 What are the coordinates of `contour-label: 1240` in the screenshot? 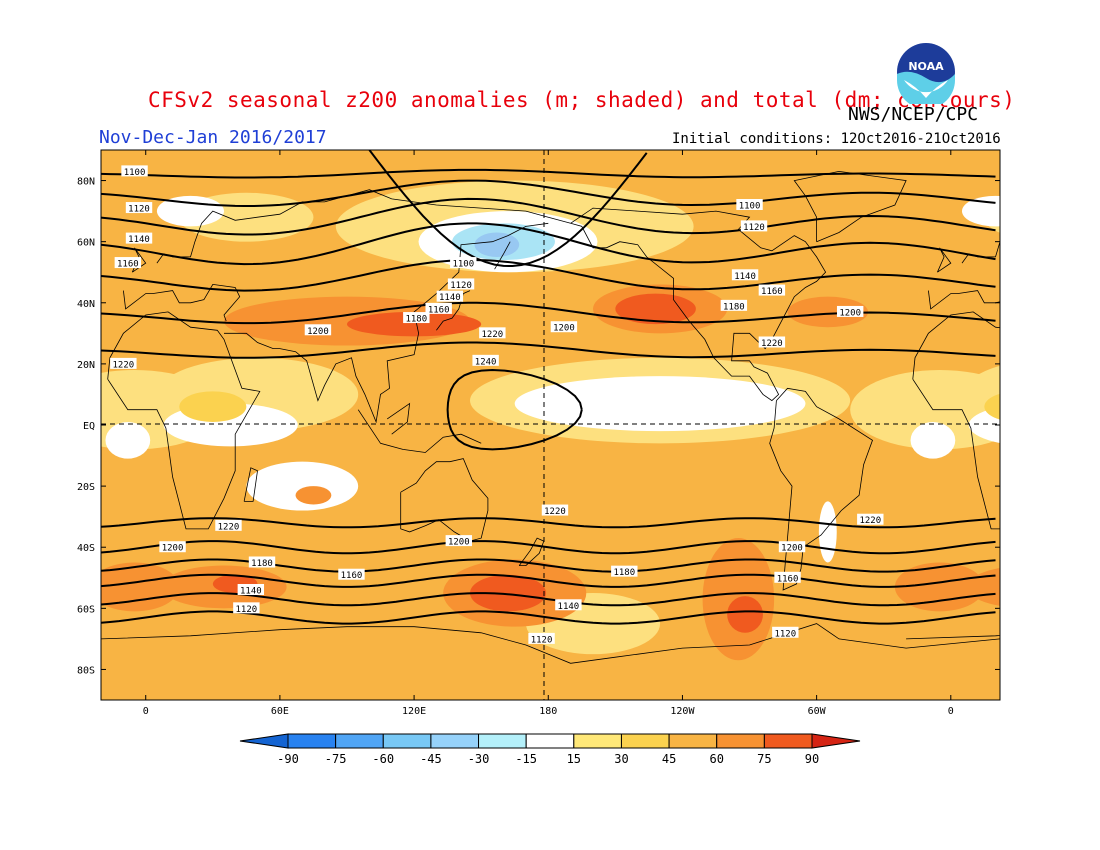 It's located at (485, 360).